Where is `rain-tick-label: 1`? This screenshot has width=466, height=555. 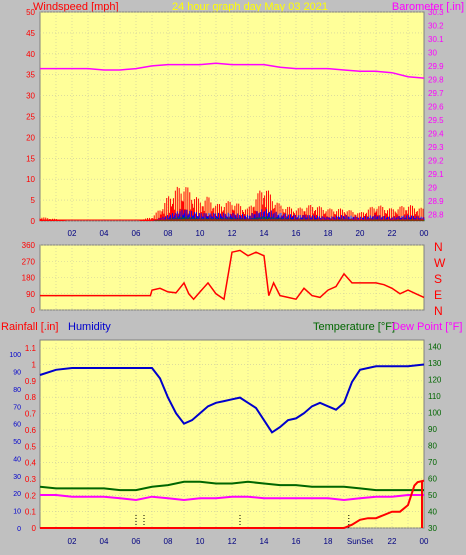
rain-tick-label: 1 is located at coordinates (34, 365).